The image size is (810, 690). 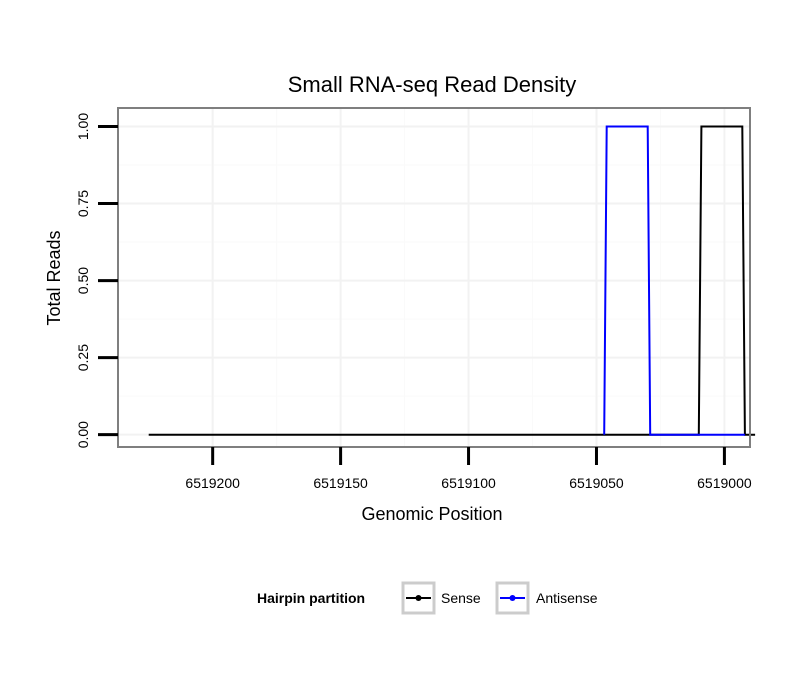 What do you see at coordinates (596, 483) in the screenshot?
I see `x-tick-label-3: 6519050` at bounding box center [596, 483].